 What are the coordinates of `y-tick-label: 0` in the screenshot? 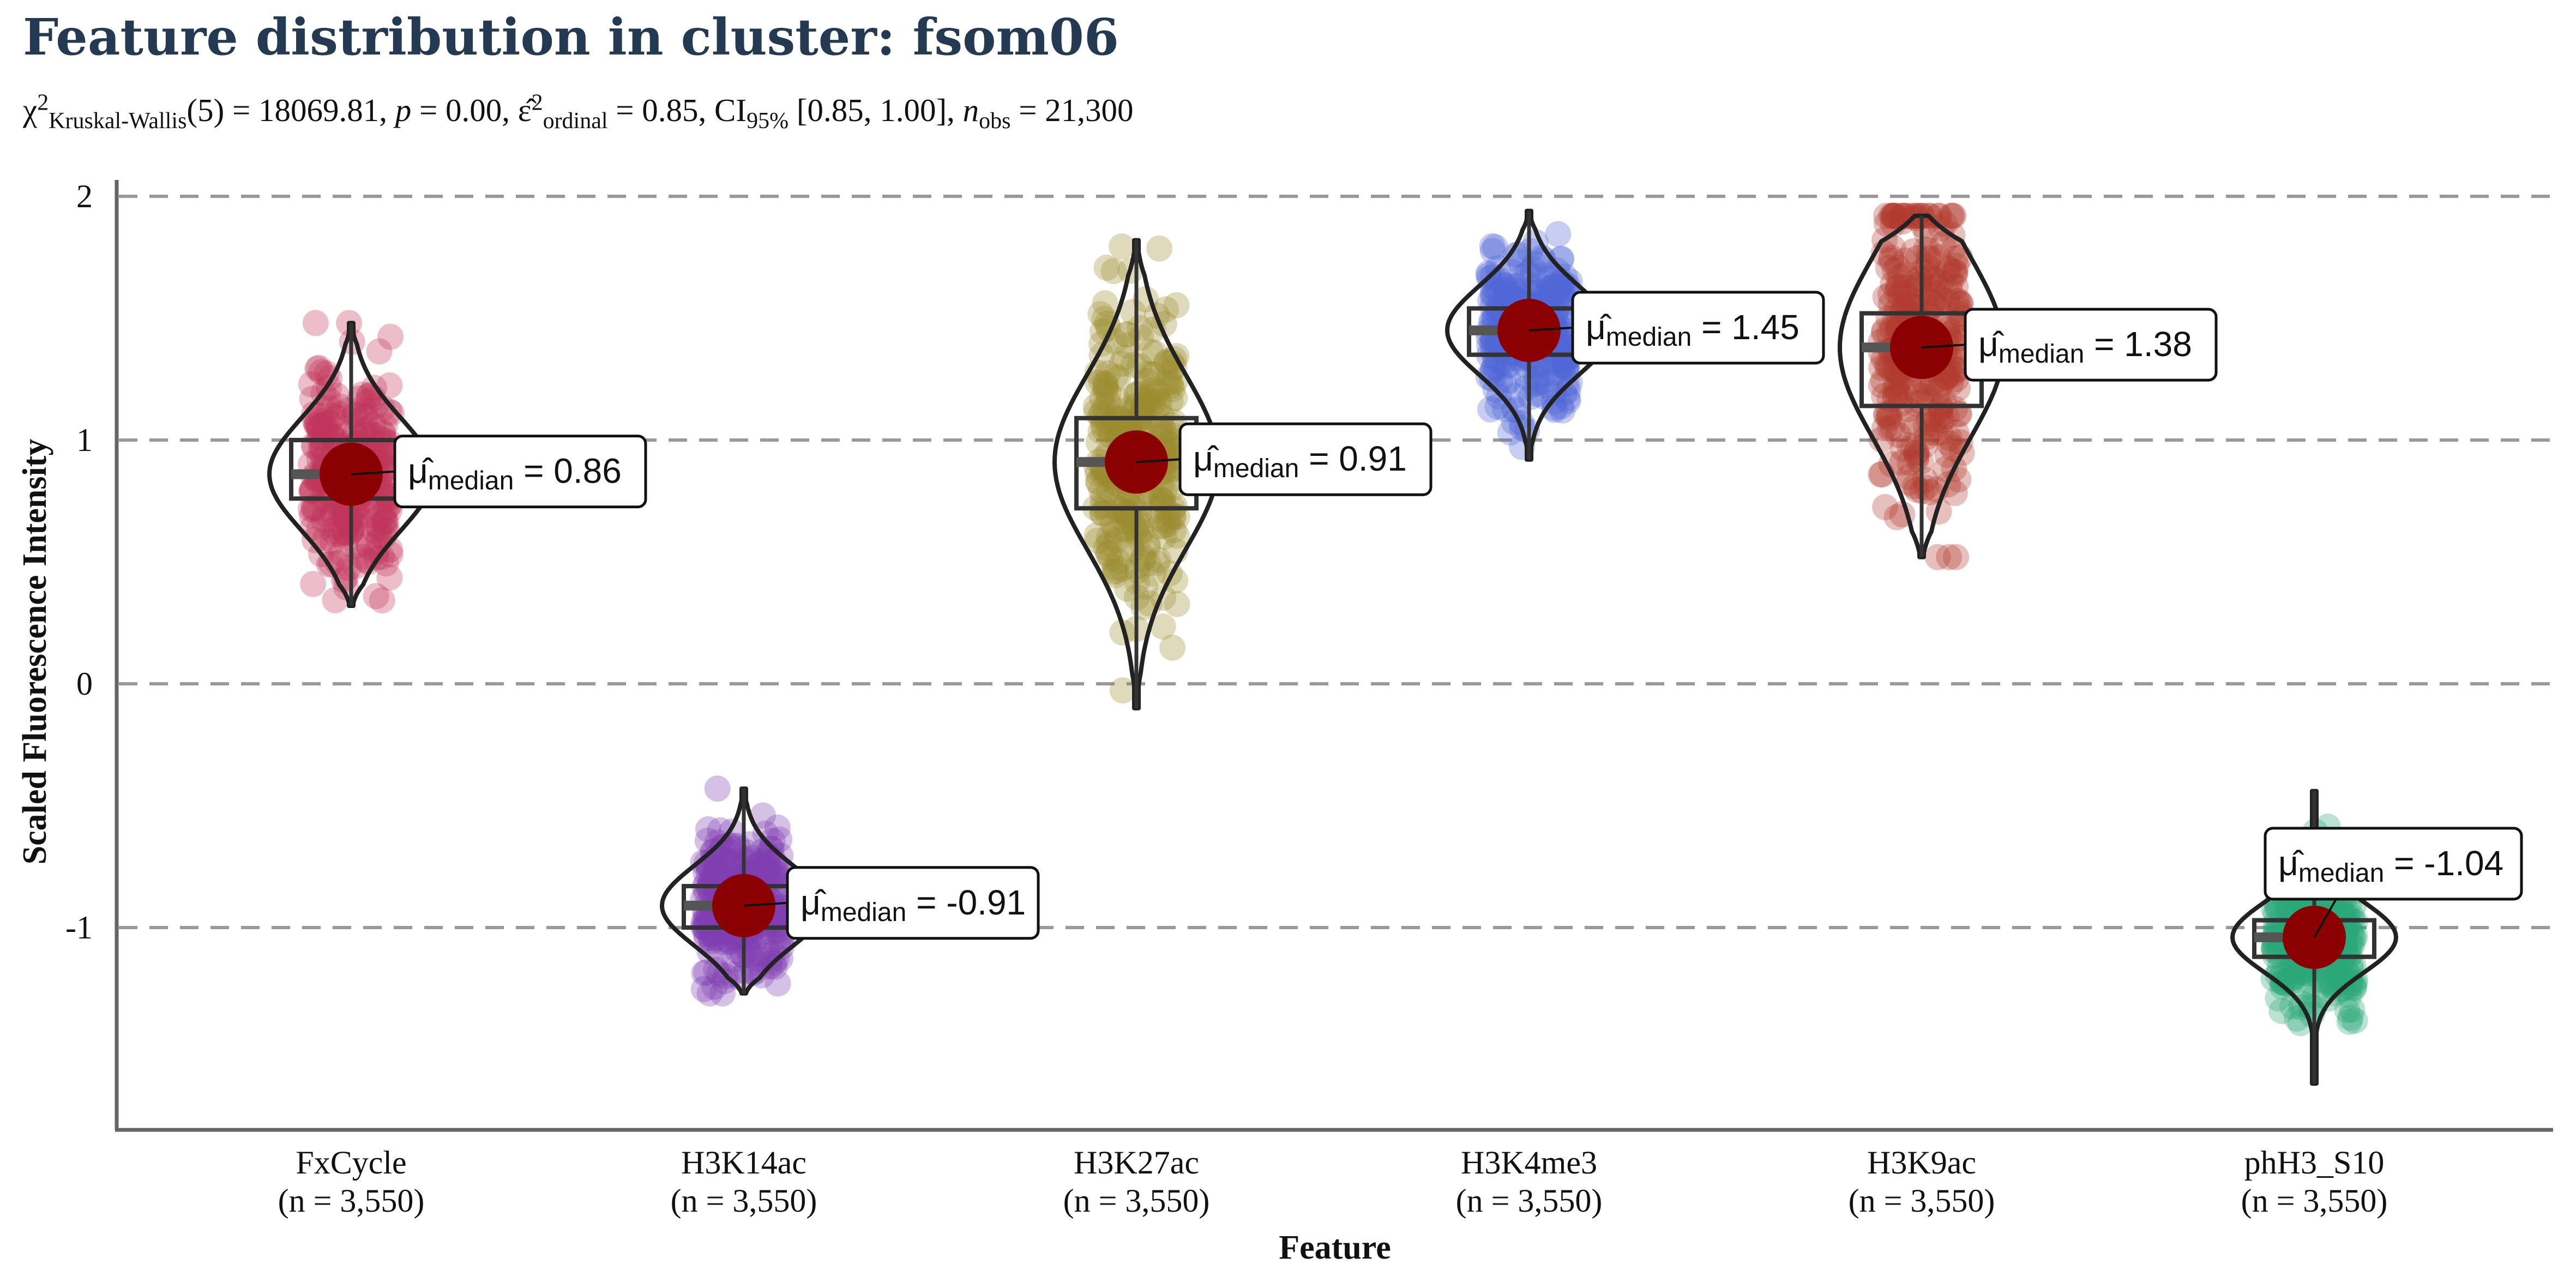 It's located at (84, 684).